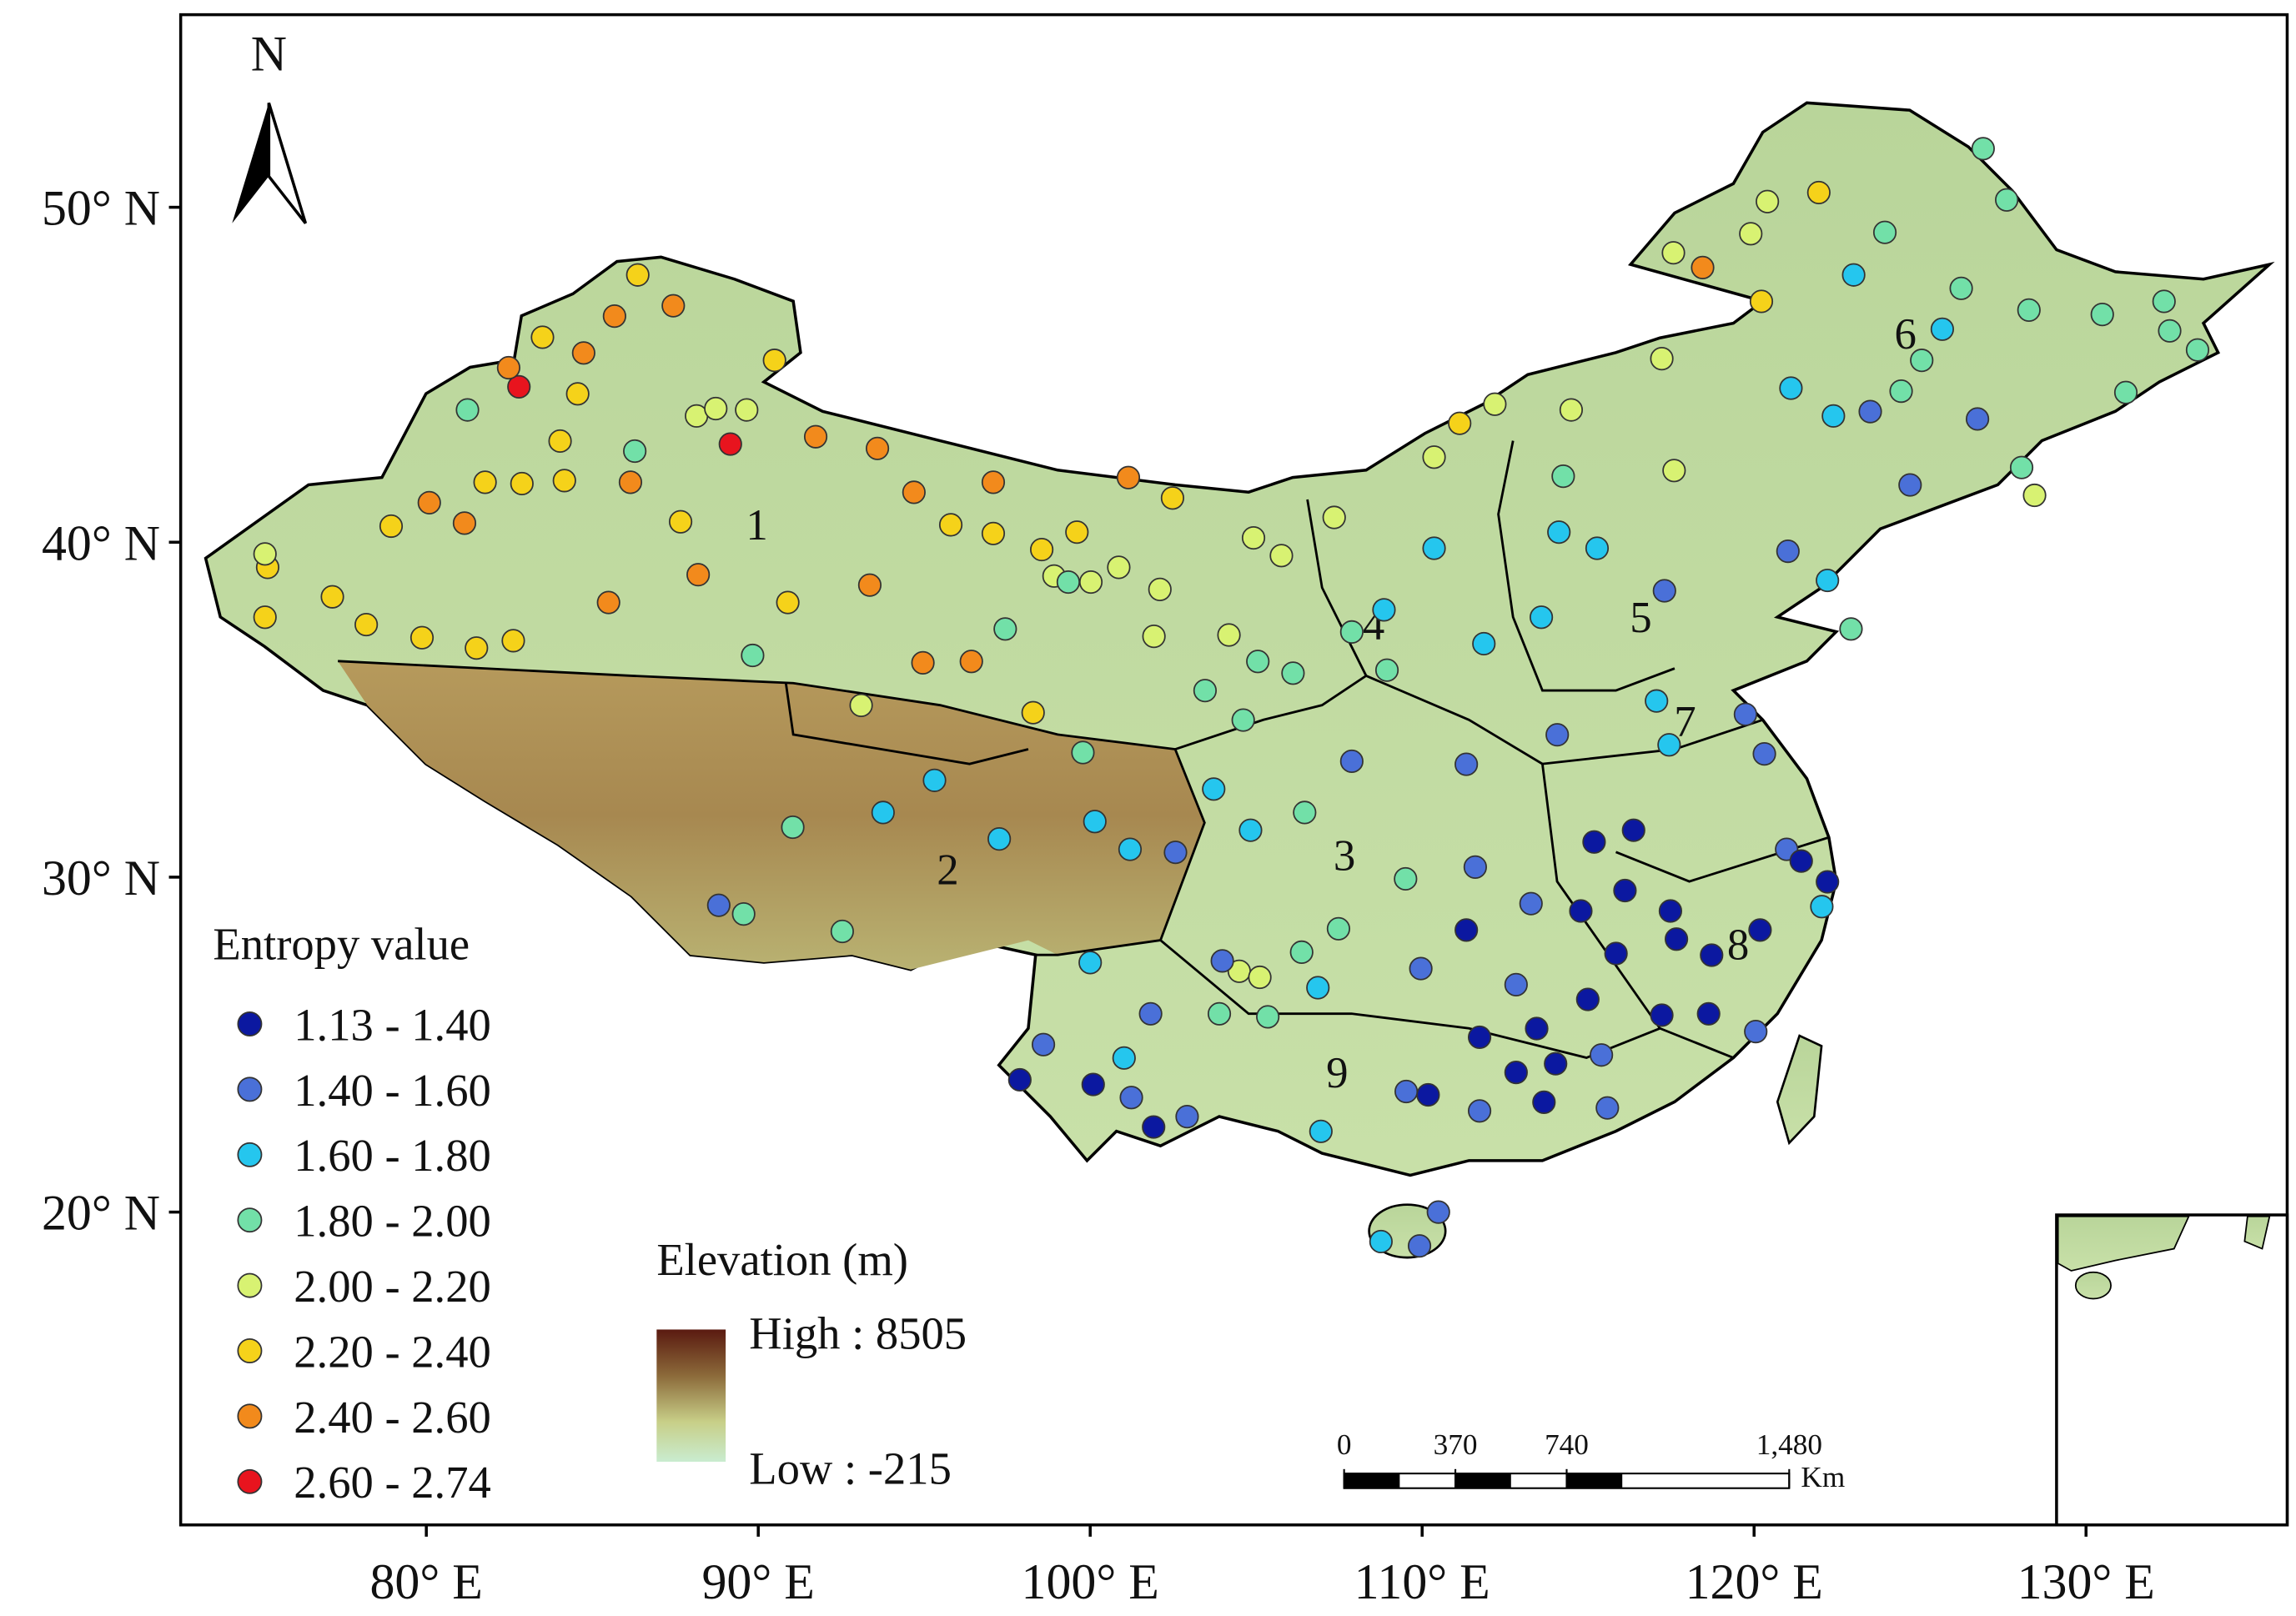 The height and width of the screenshot is (1616, 2296). What do you see at coordinates (1755, 1582) in the screenshot?
I see `x-tick-label: 120° E` at bounding box center [1755, 1582].